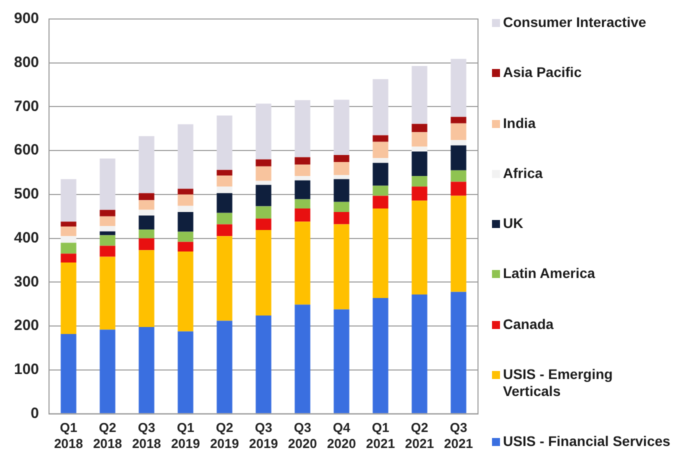 The height and width of the screenshot is (459, 677). I want to click on x-tick-label: Q3 2019, so click(263, 435).